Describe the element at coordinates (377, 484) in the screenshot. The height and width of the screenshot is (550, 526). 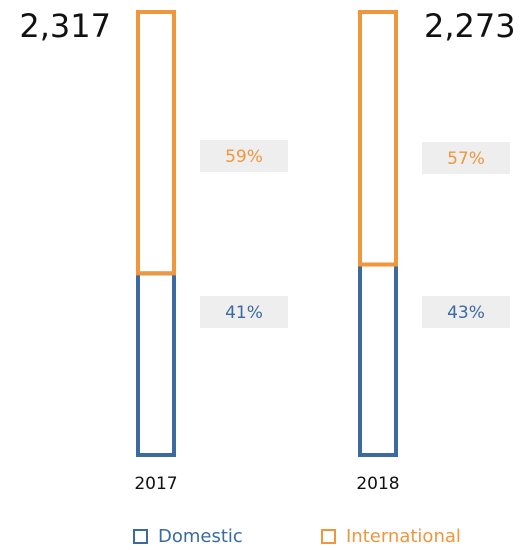
I see `x-tick-label: 2018` at that location.